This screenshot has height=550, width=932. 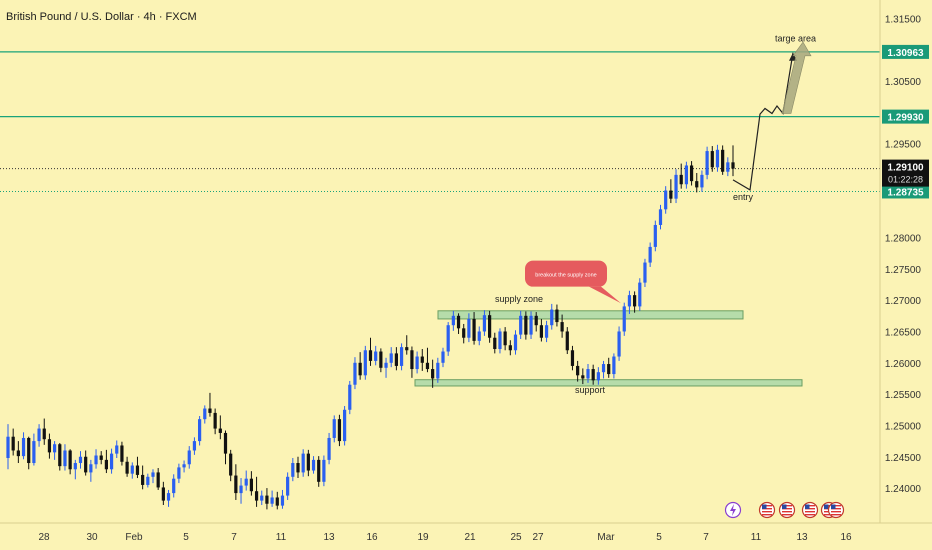 I want to click on y-tick-label: 1.31500, so click(x=903, y=19).